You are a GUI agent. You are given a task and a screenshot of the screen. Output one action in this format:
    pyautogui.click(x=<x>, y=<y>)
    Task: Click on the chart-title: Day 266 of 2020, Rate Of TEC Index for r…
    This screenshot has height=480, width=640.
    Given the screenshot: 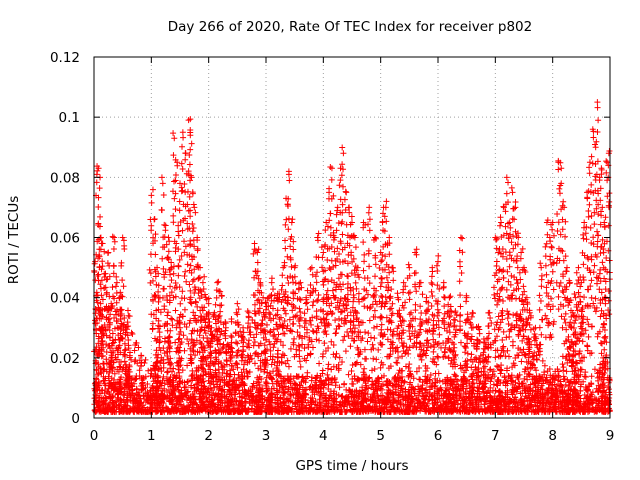 What is the action you would take?
    pyautogui.click(x=350, y=27)
    